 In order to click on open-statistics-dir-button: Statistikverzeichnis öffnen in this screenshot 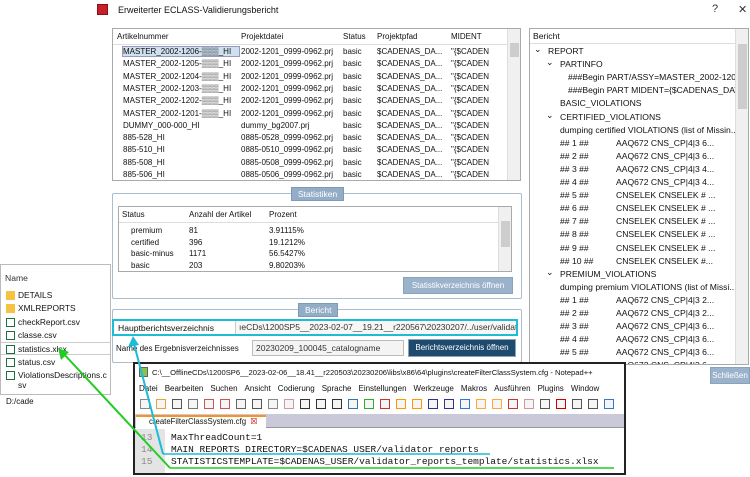, I will do `click(458, 285)`.